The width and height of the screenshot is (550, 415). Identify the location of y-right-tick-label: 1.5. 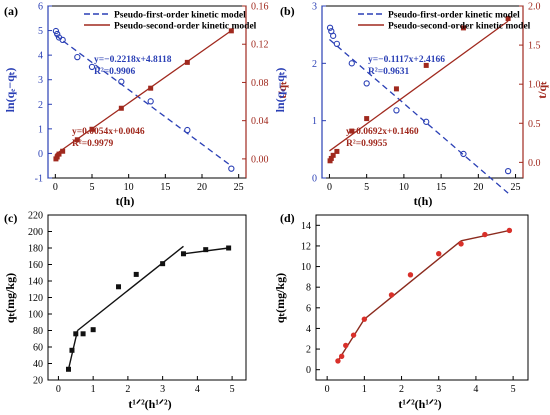
(534, 46).